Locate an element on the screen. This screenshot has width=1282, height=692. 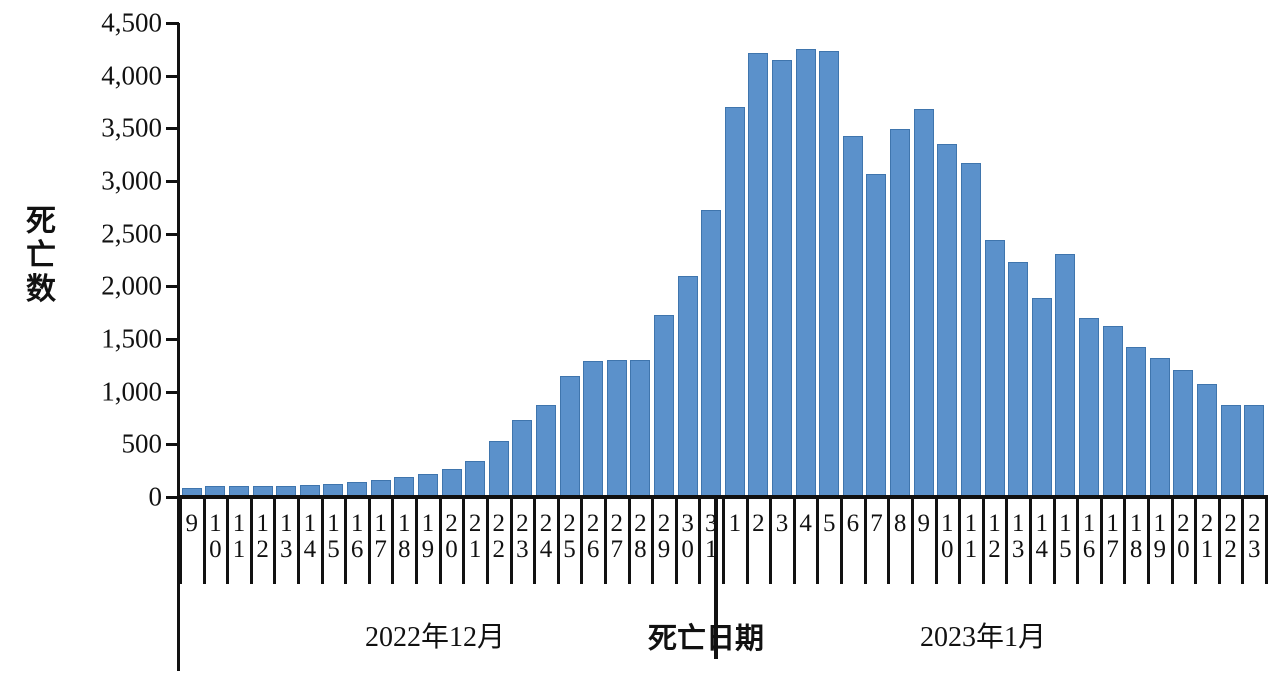
y-axis-tick-label: 3,500 is located at coordinates (131, 127).